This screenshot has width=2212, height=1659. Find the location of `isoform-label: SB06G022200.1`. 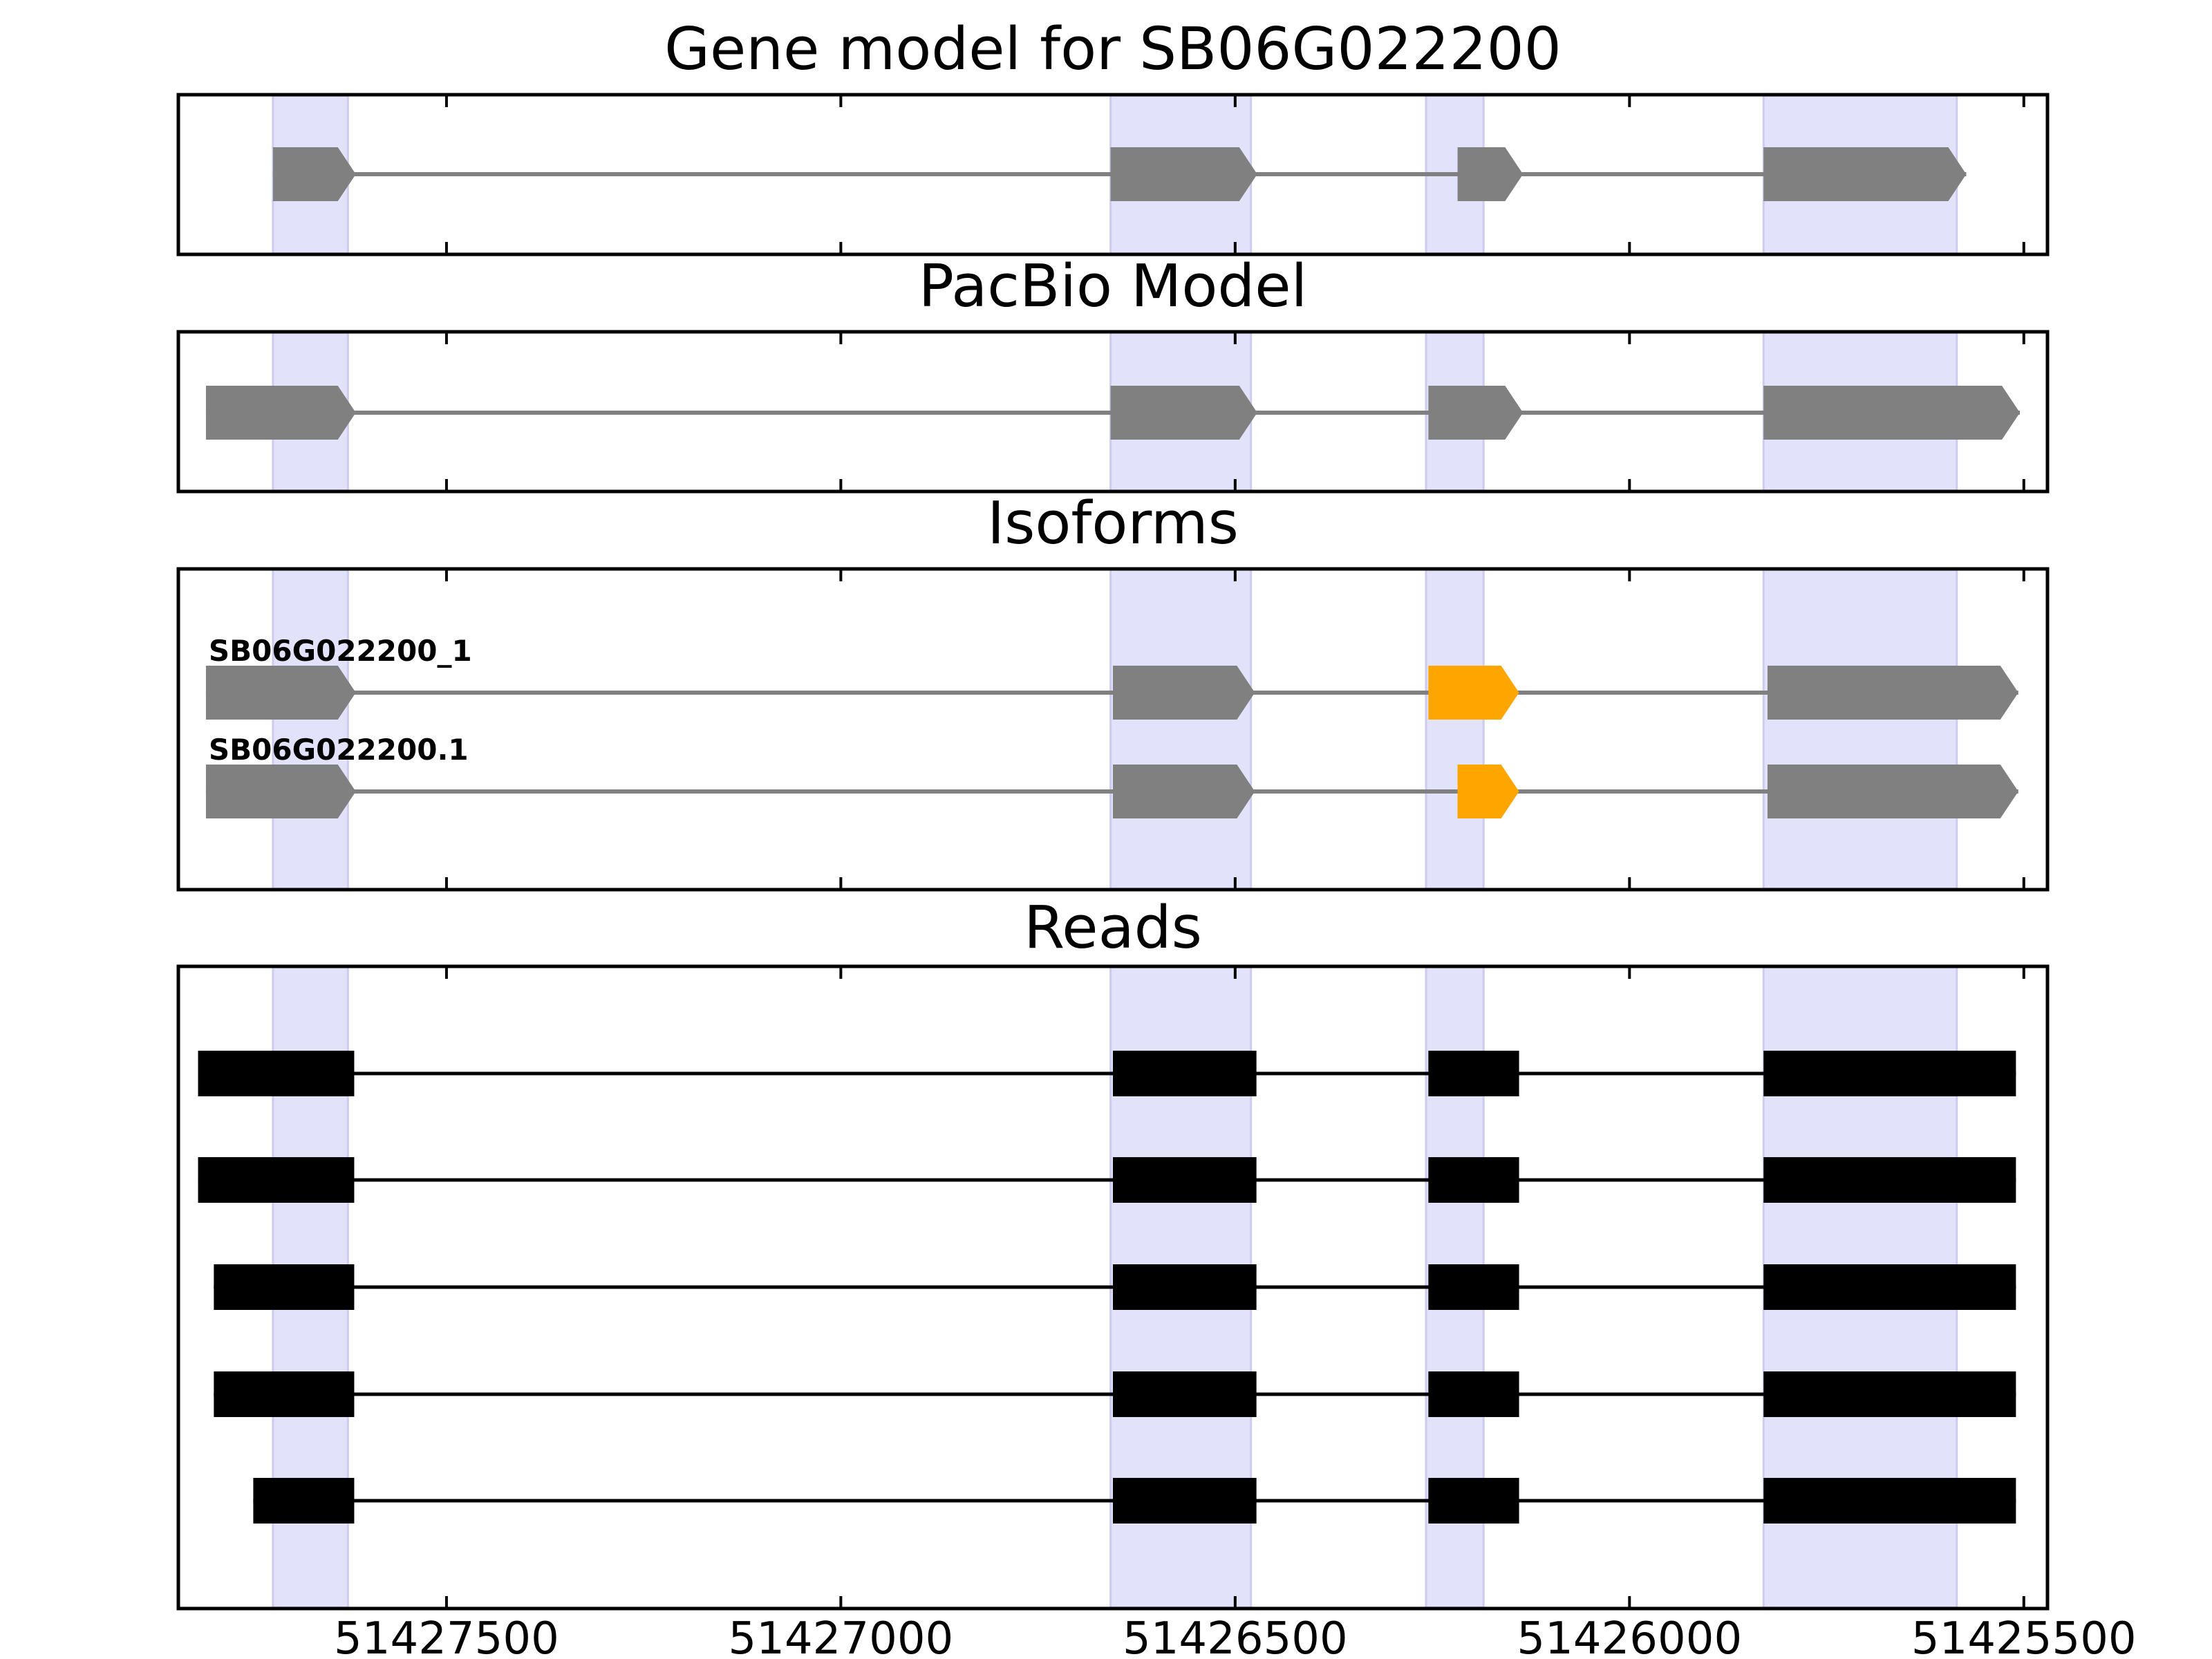

isoform-label: SB06G022200.1 is located at coordinates (339, 750).